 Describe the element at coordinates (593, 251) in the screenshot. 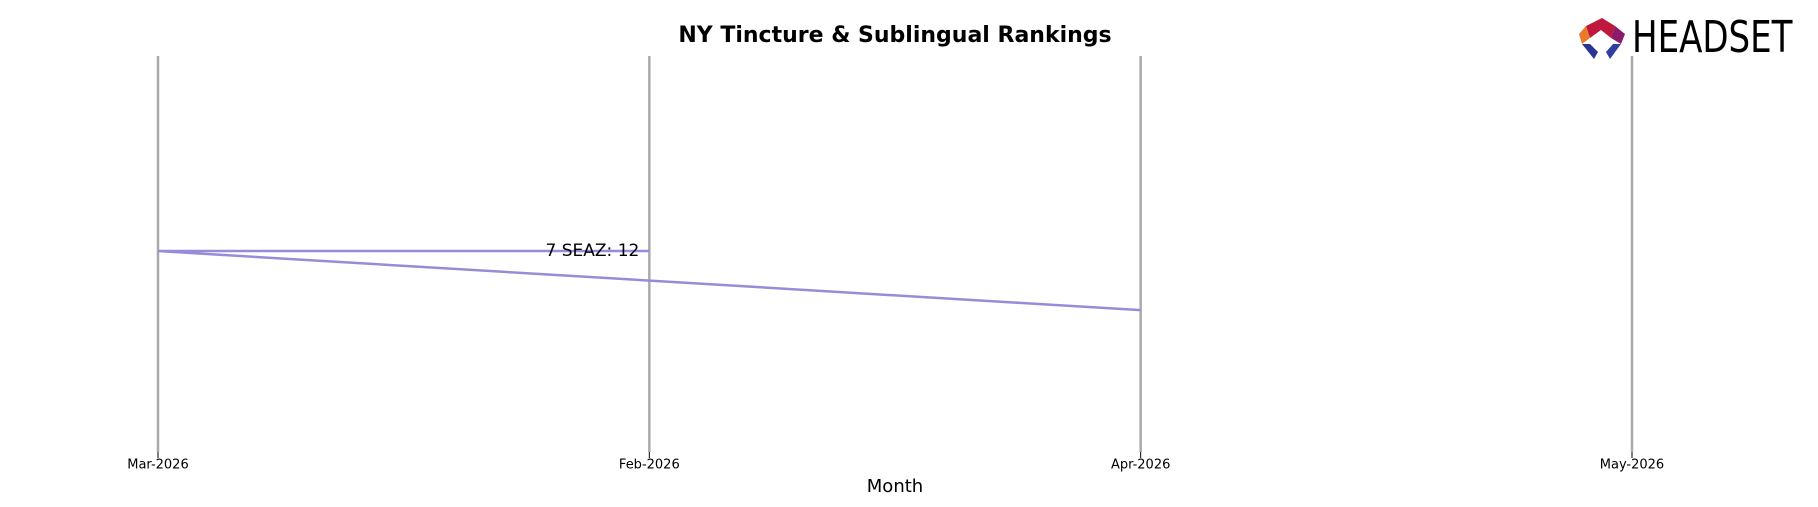

I see `series-label: 7 SEAZ: 12` at that location.